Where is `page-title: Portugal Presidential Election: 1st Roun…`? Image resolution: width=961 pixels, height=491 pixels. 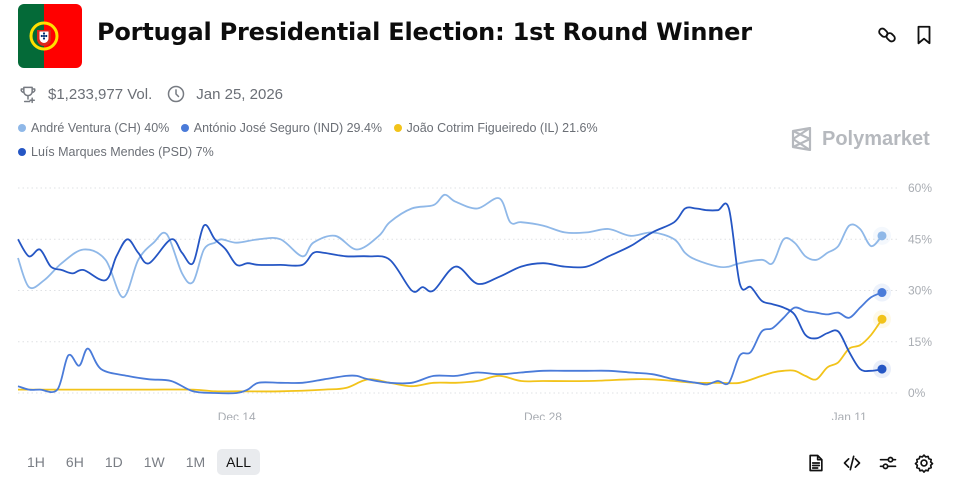
page-title: Portugal Presidential Election: 1st Roun… is located at coordinates (424, 32).